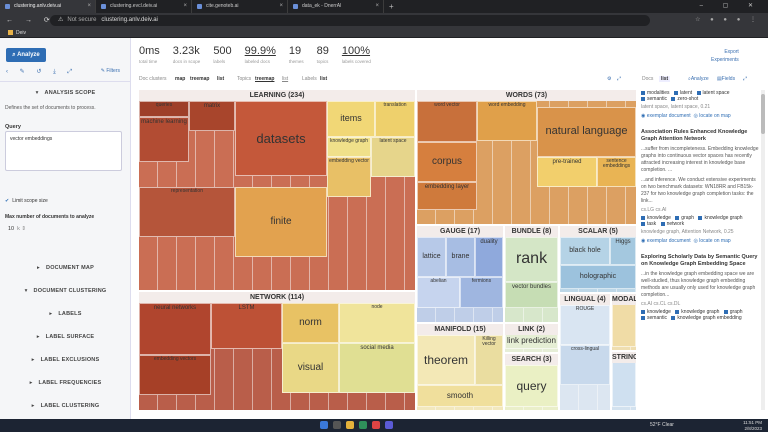 The width and height of the screenshot is (768, 432). What do you see at coordinates (187, 212) in the screenshot?
I see `topic-cell: representation` at bounding box center [187, 212].